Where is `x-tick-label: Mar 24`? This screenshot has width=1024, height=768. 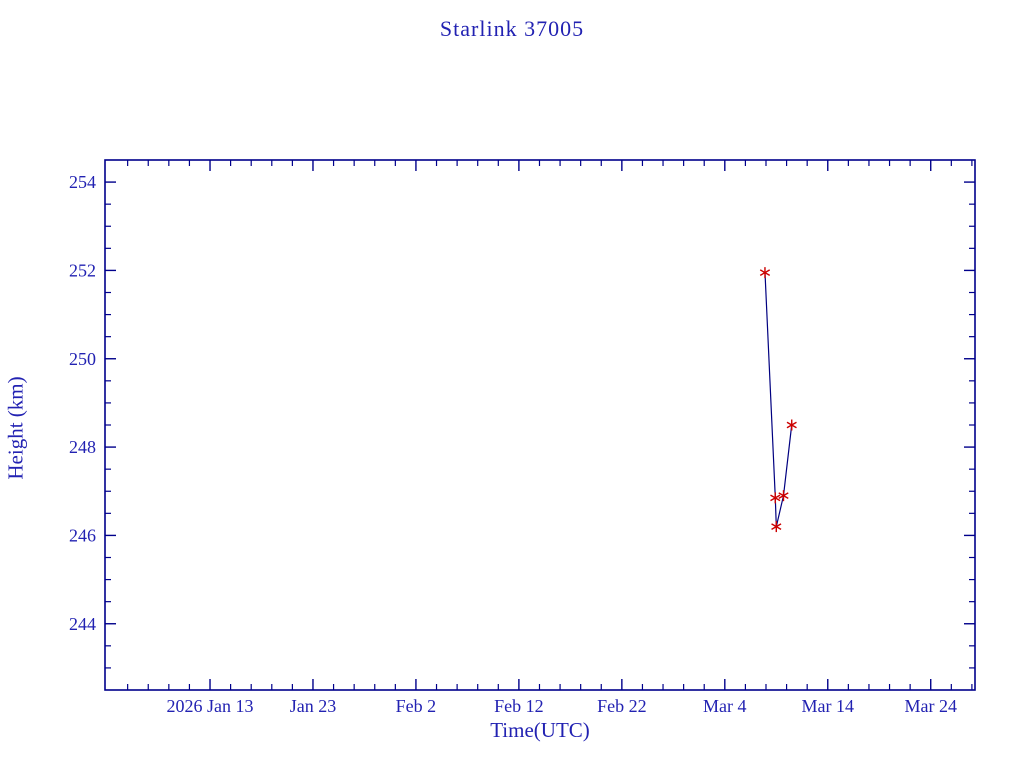 x-tick-label: Mar 24 is located at coordinates (930, 706).